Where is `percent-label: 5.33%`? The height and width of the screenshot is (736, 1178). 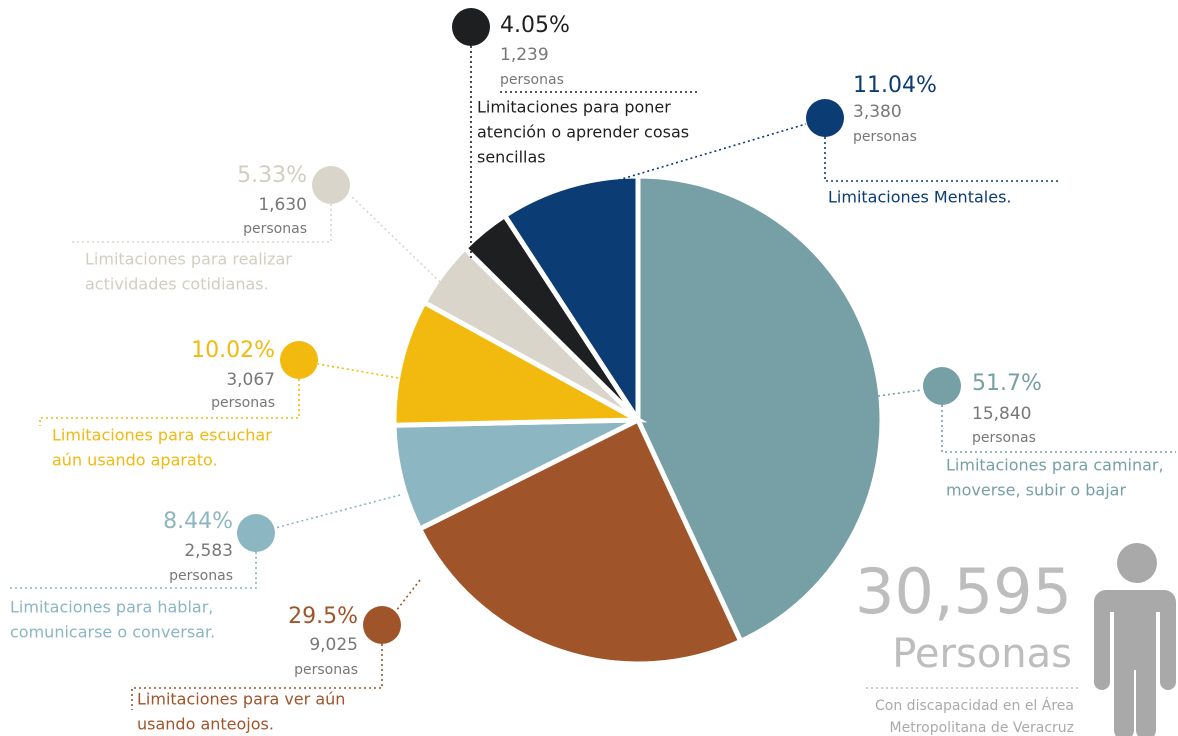
percent-label: 5.33% is located at coordinates (272, 175).